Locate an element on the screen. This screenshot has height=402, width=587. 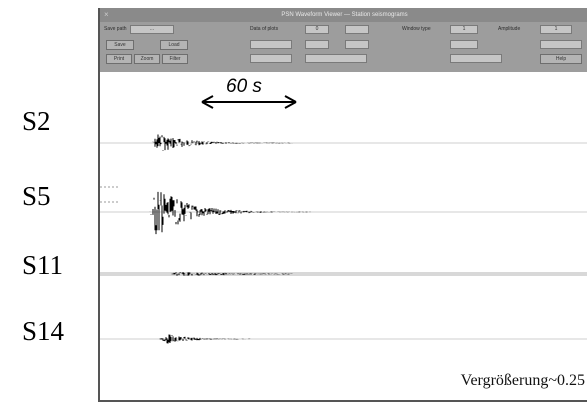
field-label-data-of-plots: Data of plots is located at coordinates (264, 29).